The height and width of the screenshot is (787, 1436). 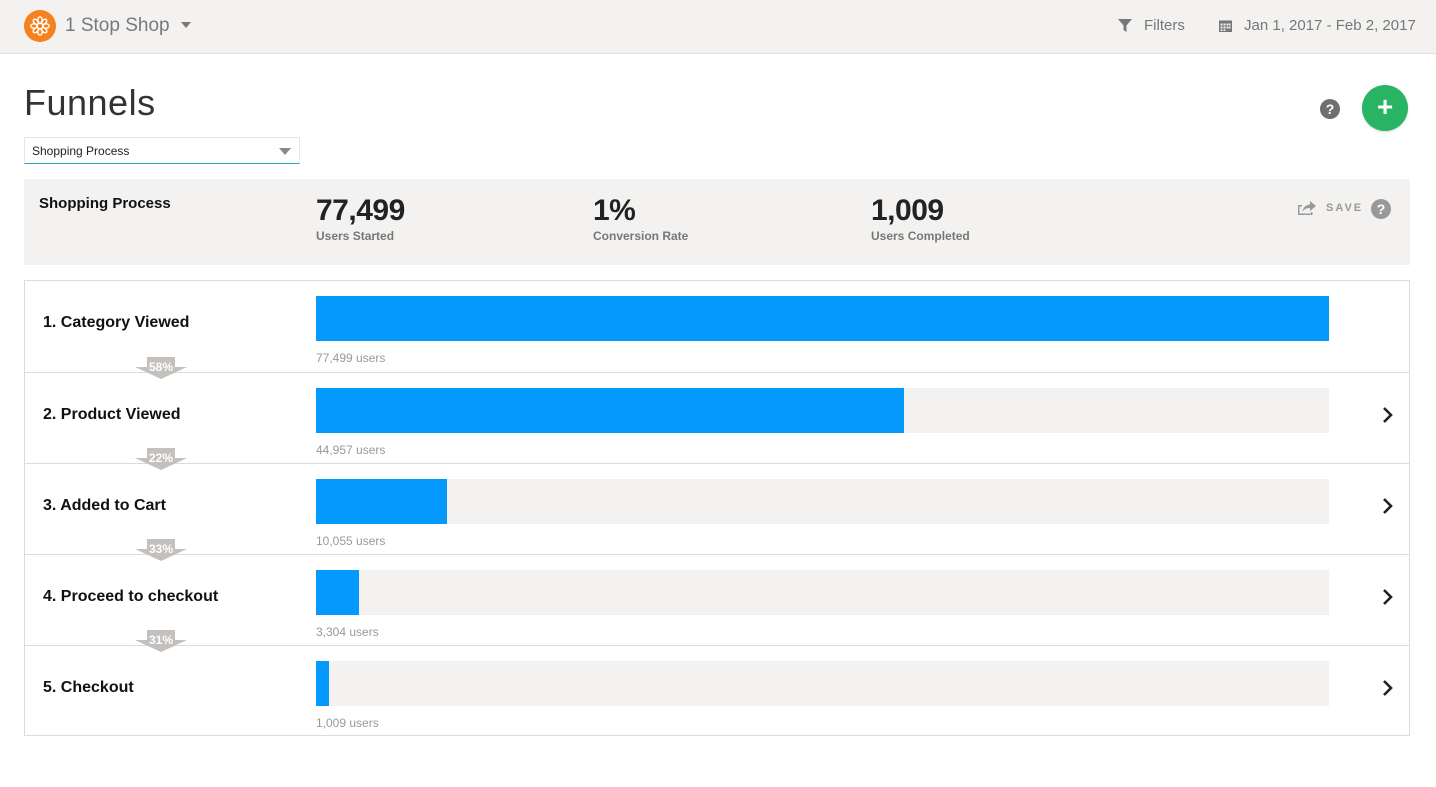 I want to click on funnel-step: 5. Checkout 1,009 users, so click(x=717, y=690).